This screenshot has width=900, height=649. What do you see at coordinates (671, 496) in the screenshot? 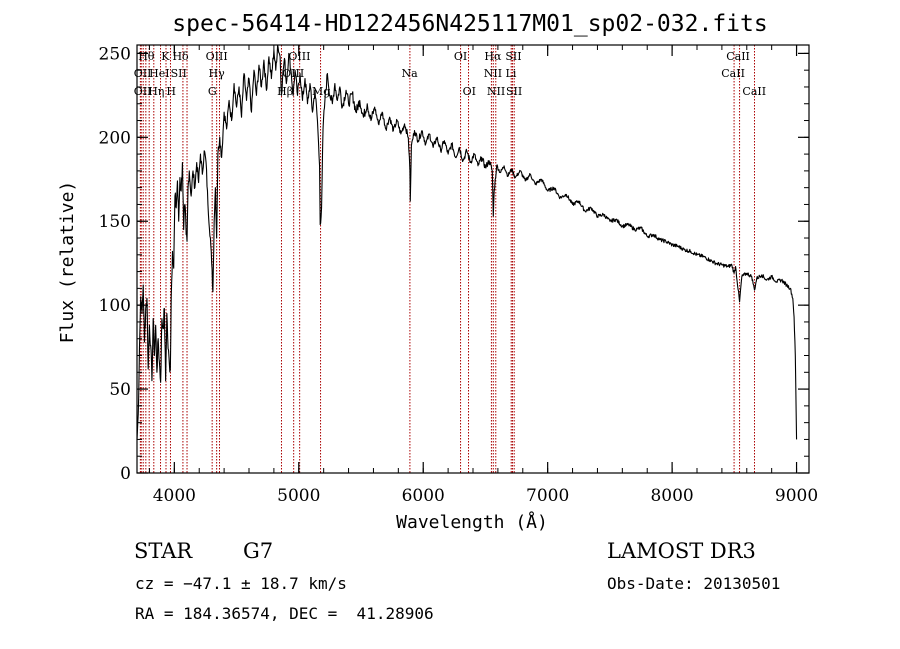
I see `x-tick-label: 8000` at bounding box center [671, 496].